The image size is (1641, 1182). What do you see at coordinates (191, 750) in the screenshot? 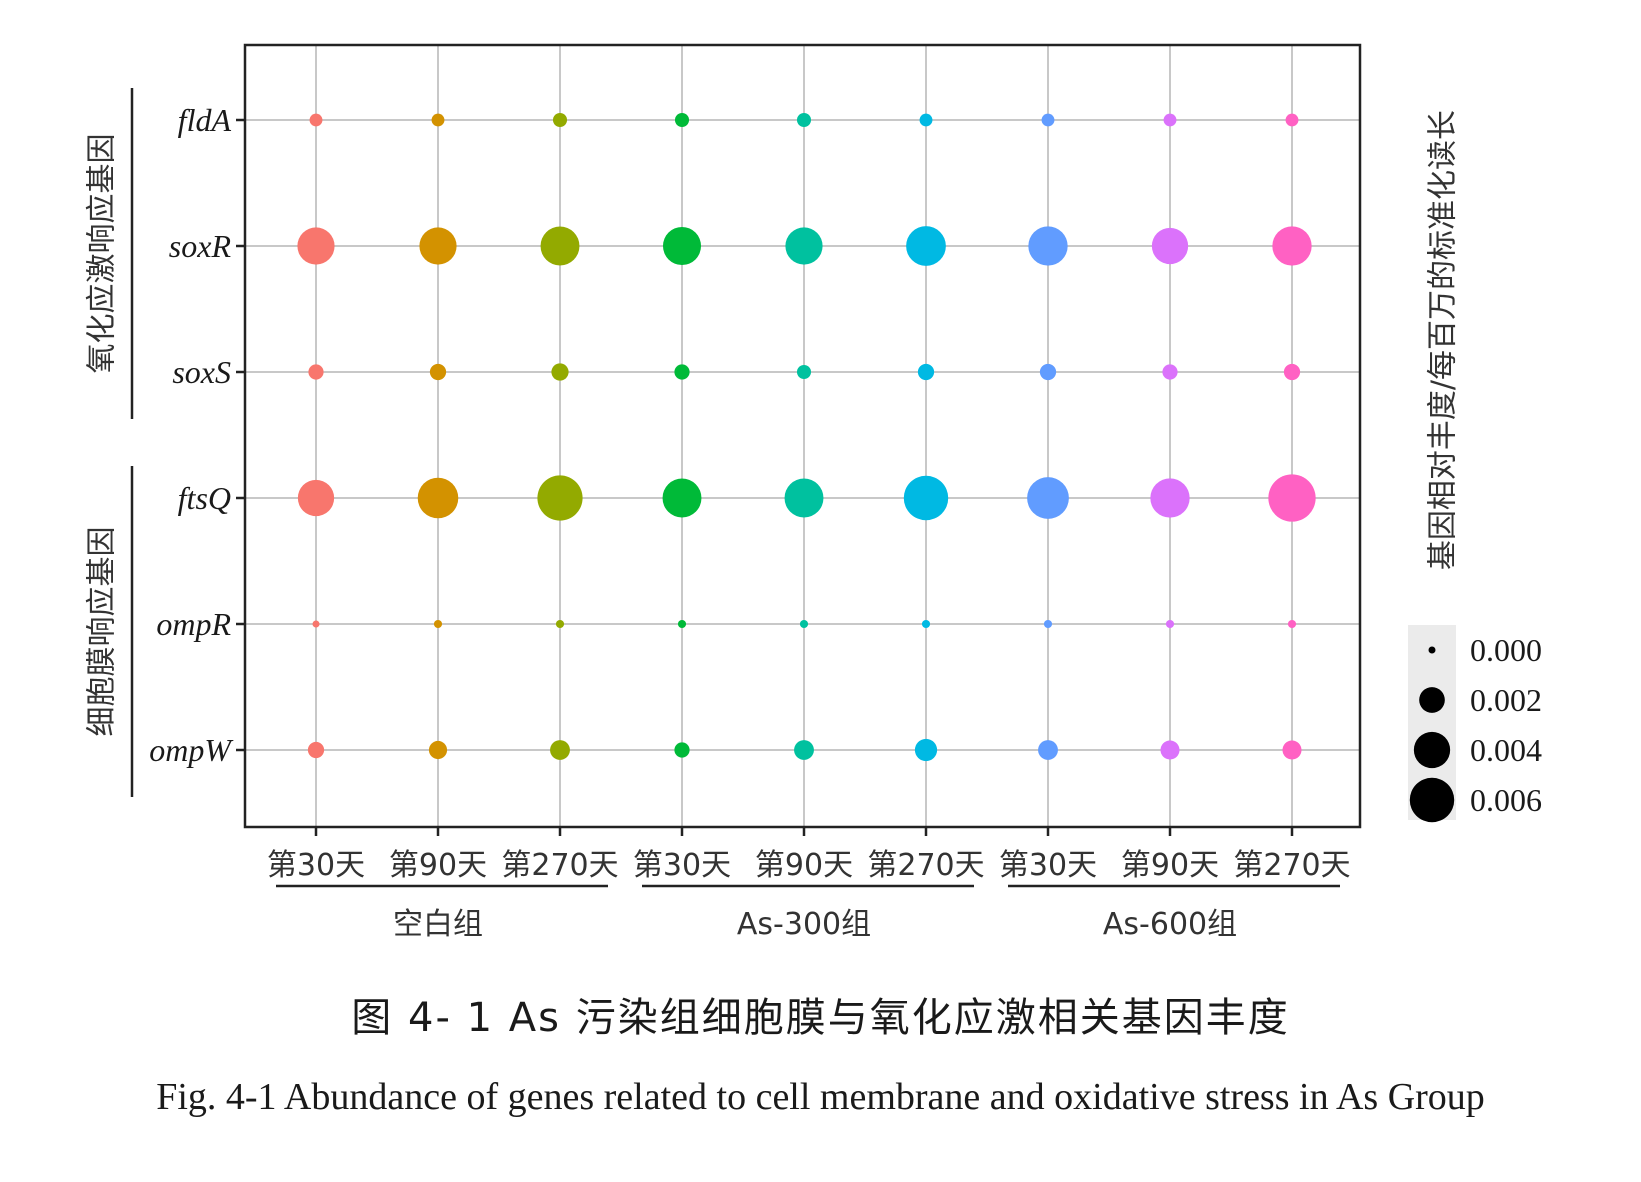
I see `y-tick-label: ompW` at bounding box center [191, 750].